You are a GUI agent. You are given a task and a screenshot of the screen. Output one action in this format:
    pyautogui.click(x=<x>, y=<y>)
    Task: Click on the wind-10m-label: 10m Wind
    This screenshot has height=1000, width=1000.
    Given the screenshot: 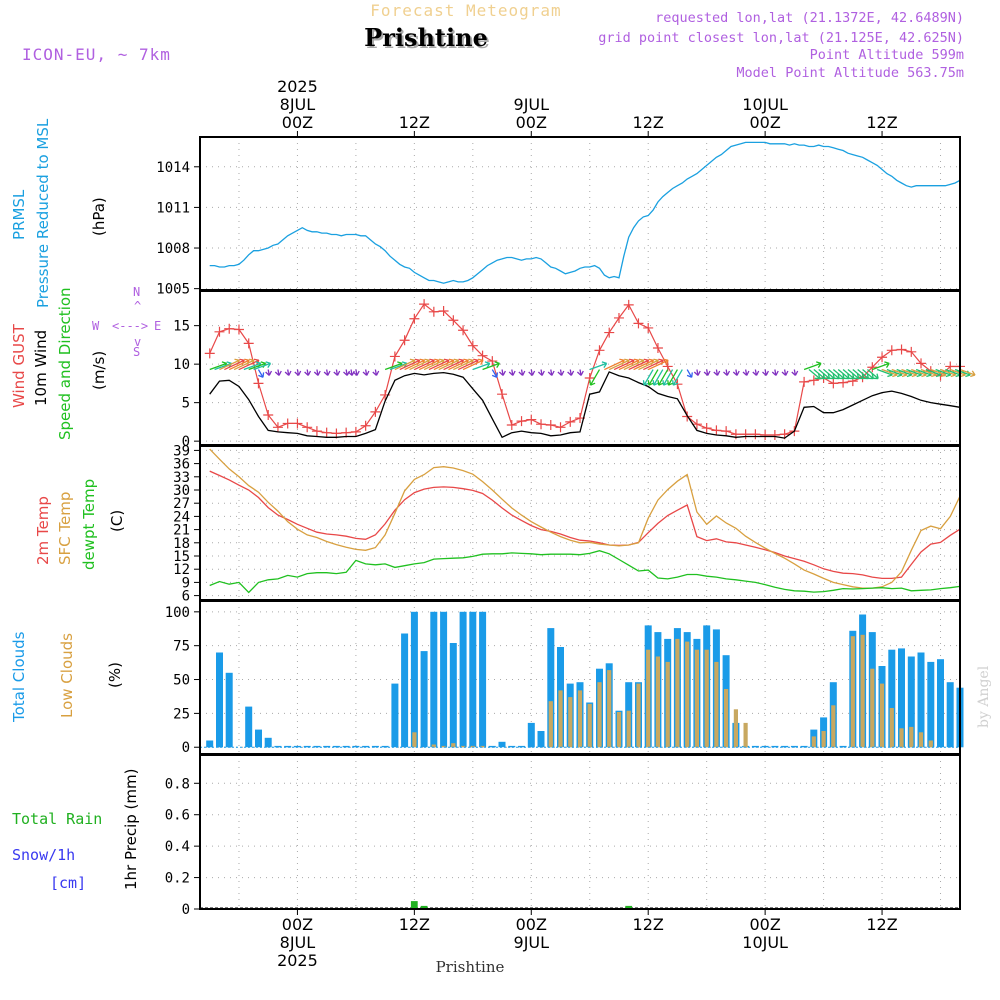 What is the action you would take?
    pyautogui.click(x=41, y=368)
    